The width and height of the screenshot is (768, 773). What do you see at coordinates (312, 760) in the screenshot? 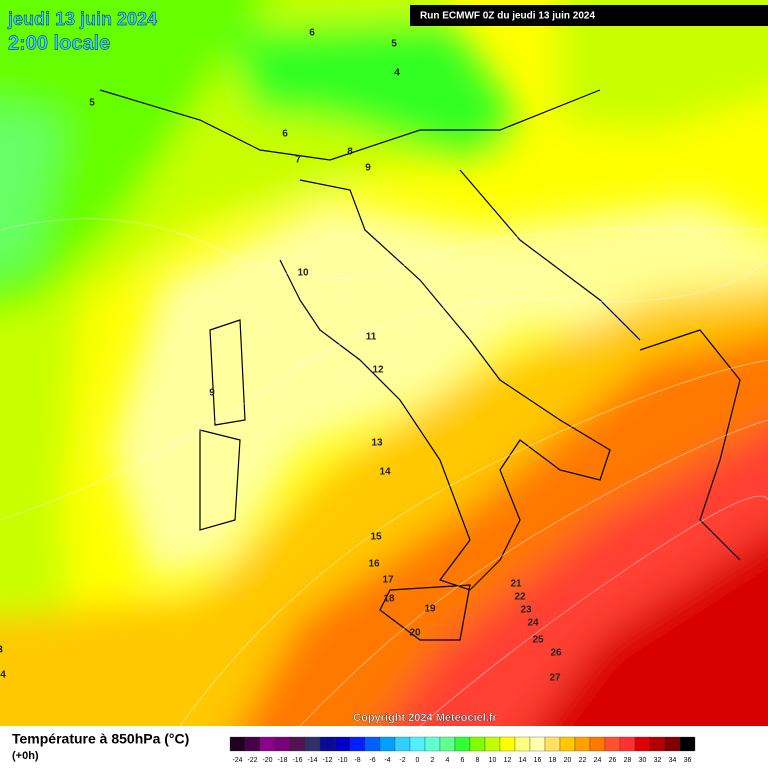
I see `scale-label: -14` at bounding box center [312, 760].